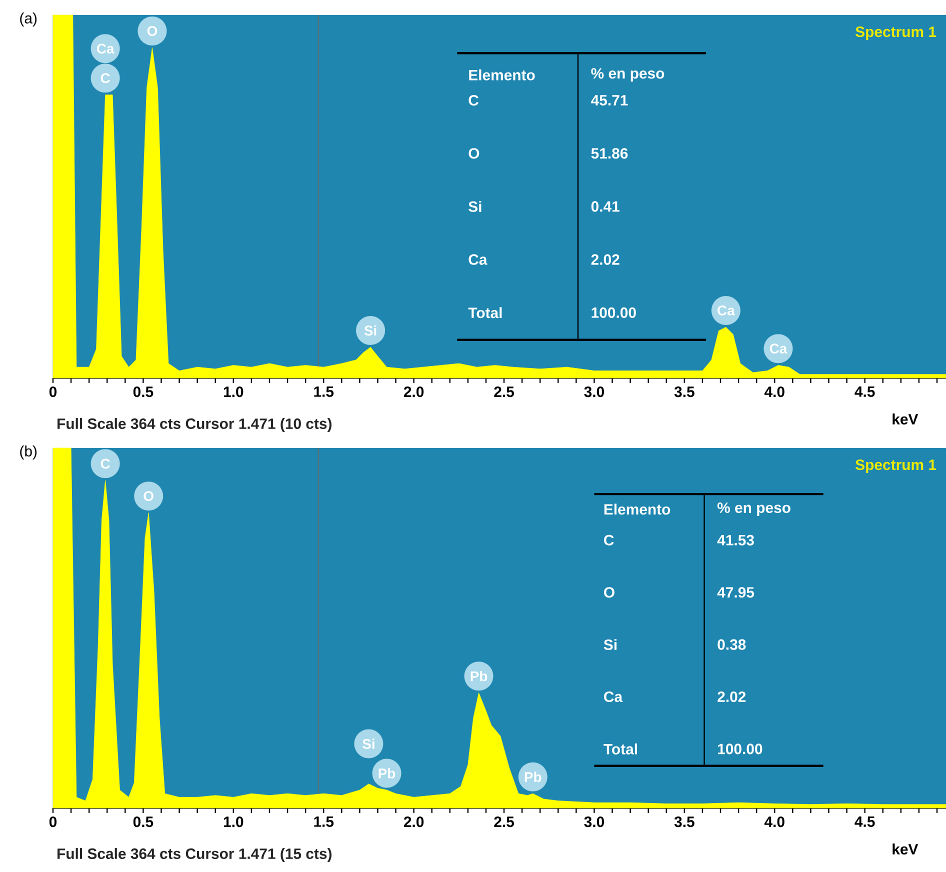  What do you see at coordinates (735, 540) in the screenshot?
I see `annotation: 41.53` at bounding box center [735, 540].